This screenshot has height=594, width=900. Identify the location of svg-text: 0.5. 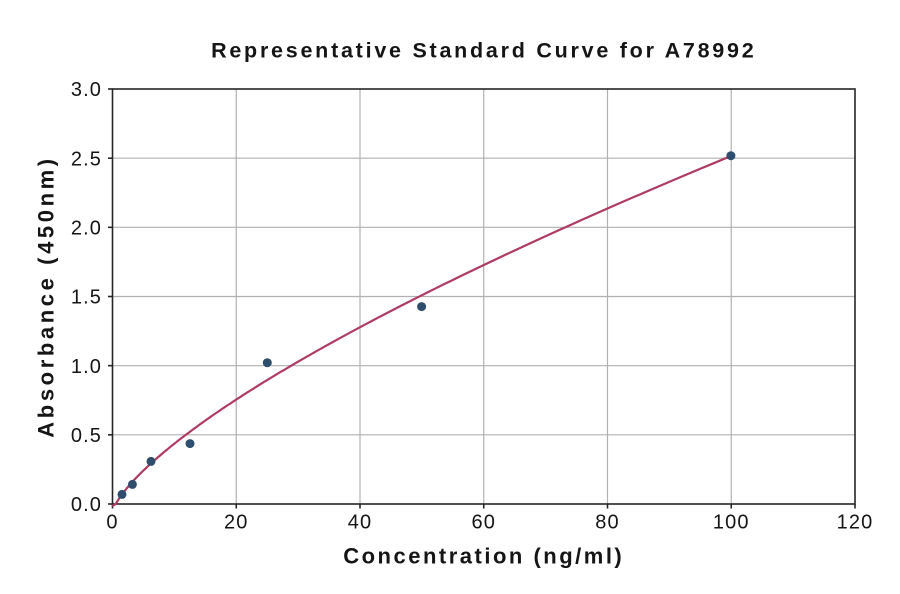
(86, 436).